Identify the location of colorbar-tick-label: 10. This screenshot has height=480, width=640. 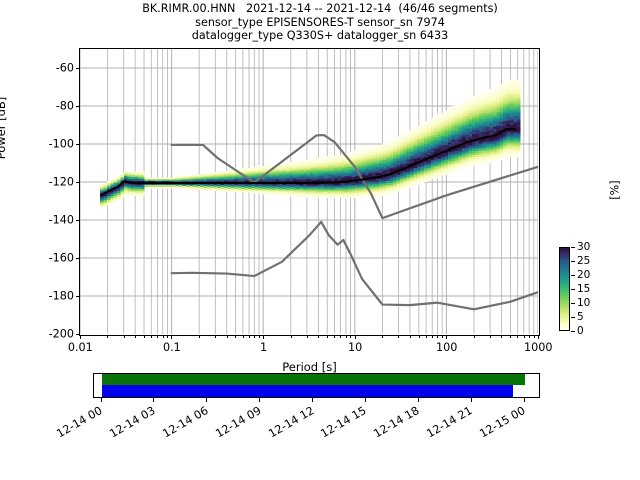
(584, 303).